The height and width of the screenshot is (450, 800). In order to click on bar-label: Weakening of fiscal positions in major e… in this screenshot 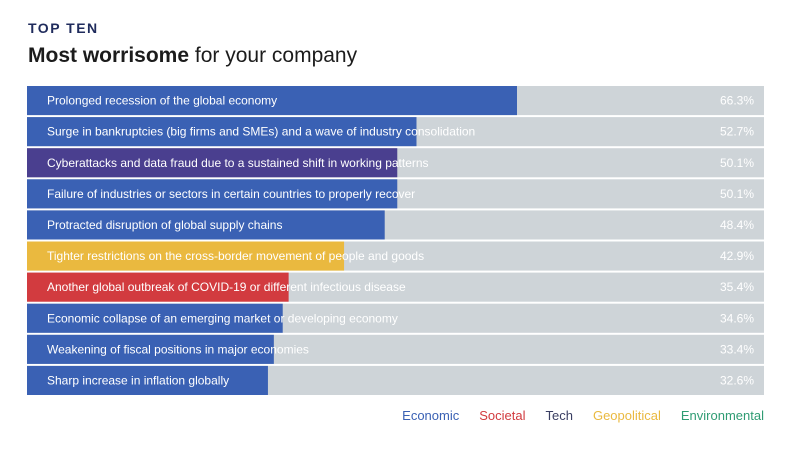, I will do `click(178, 349)`.